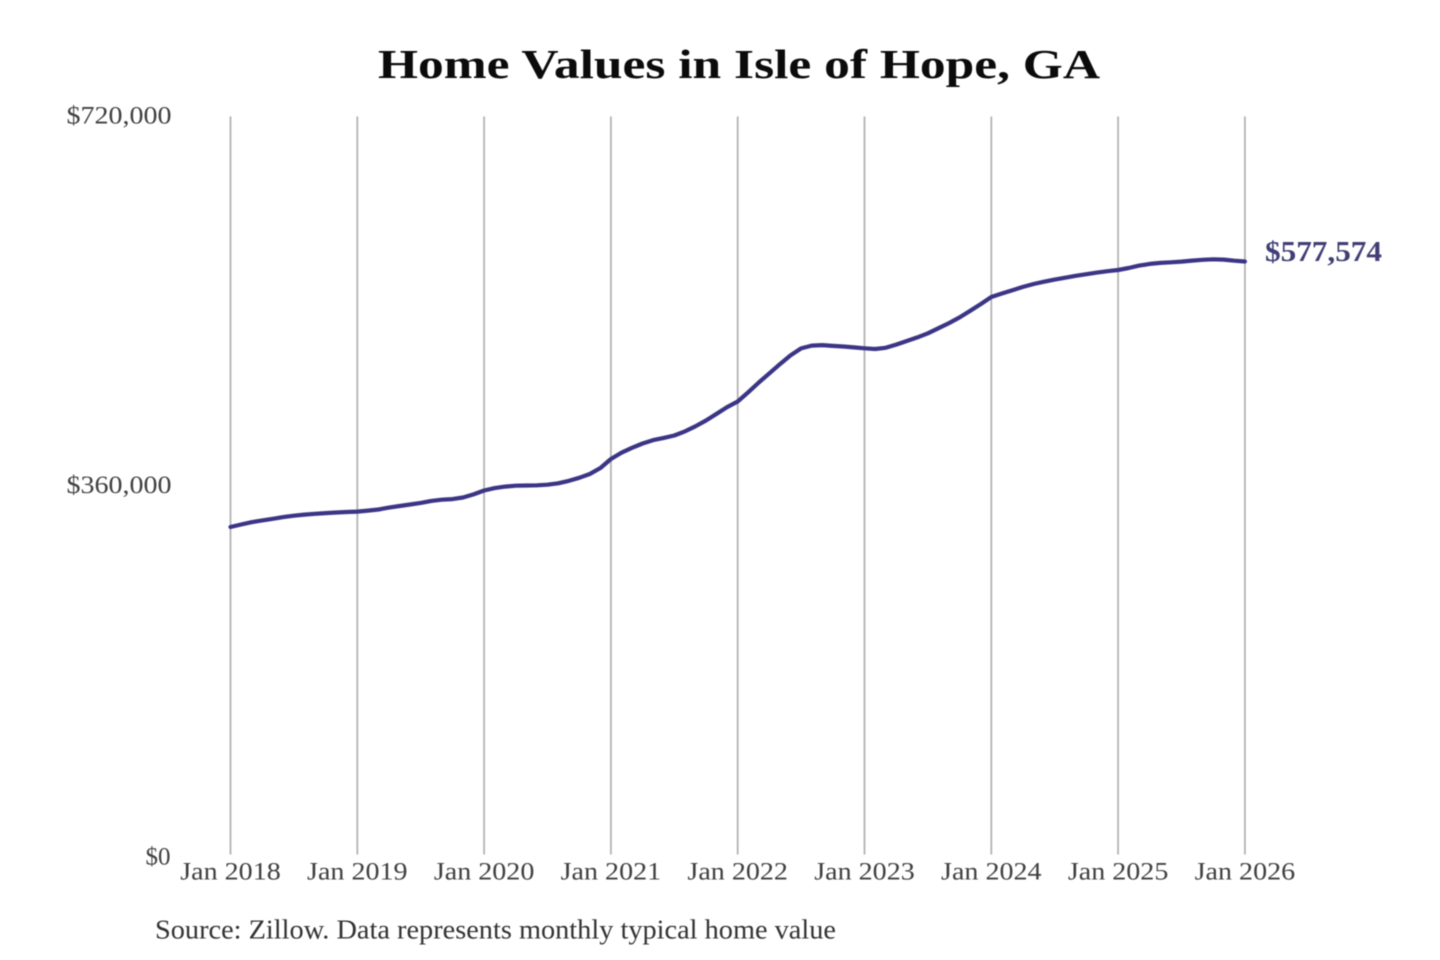 This screenshot has height=960, width=1440. I want to click on svg-text: $360,000, so click(119, 485).